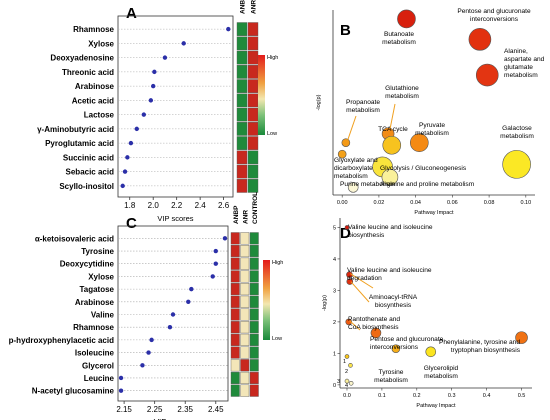 The width and height of the screenshot is (550, 420). What do you see at coordinates (374, 323) in the screenshot?
I see `bubble-label: Pantothenate and CoA biosynthesis` at bounding box center [374, 323].